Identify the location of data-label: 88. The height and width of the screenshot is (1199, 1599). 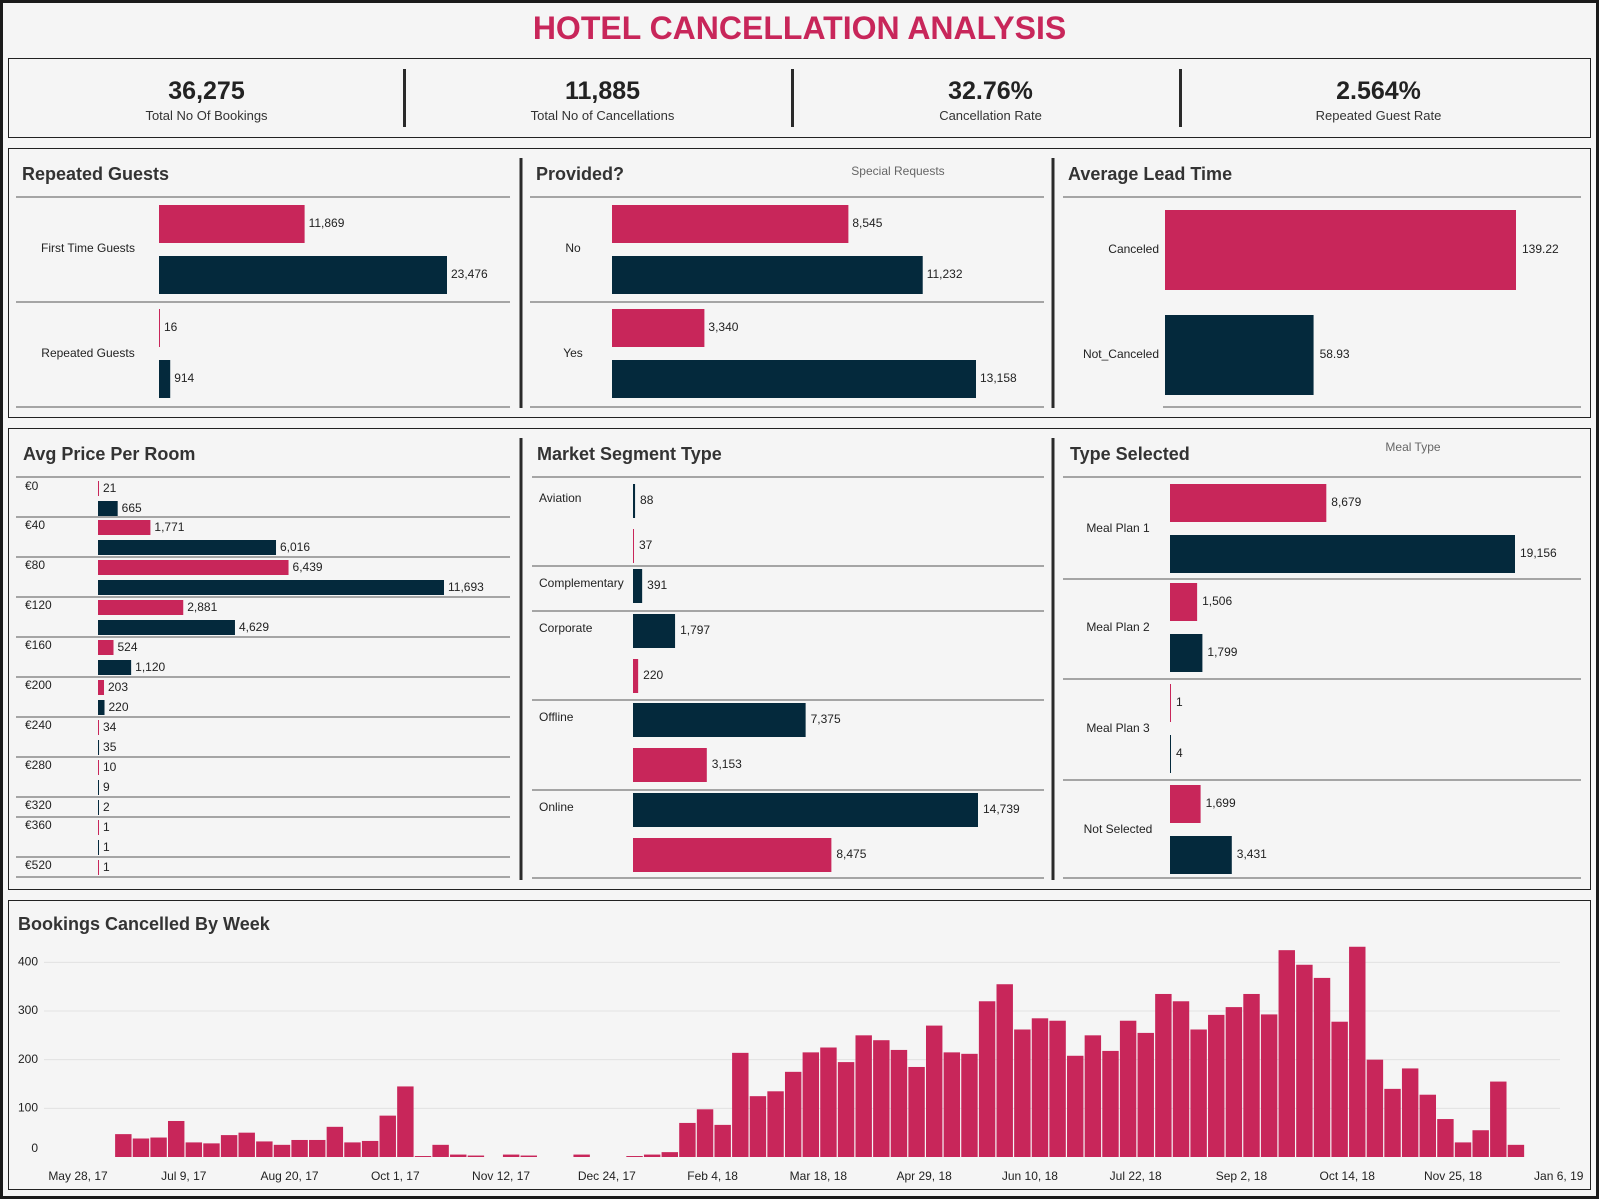
(647, 500).